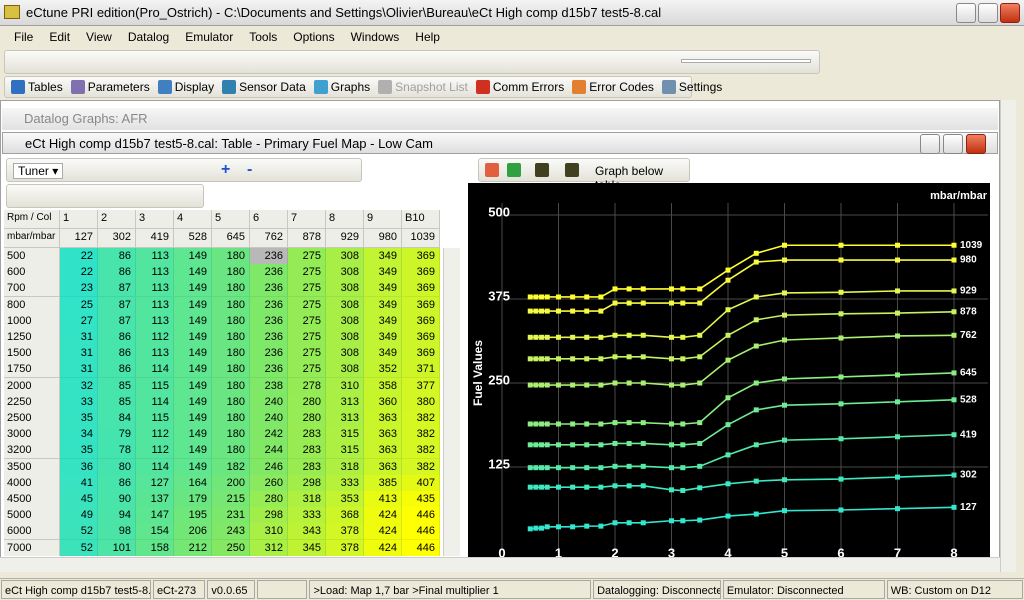 The height and width of the screenshot is (600, 1024). I want to click on fuel-cell: 343, so click(307, 532).